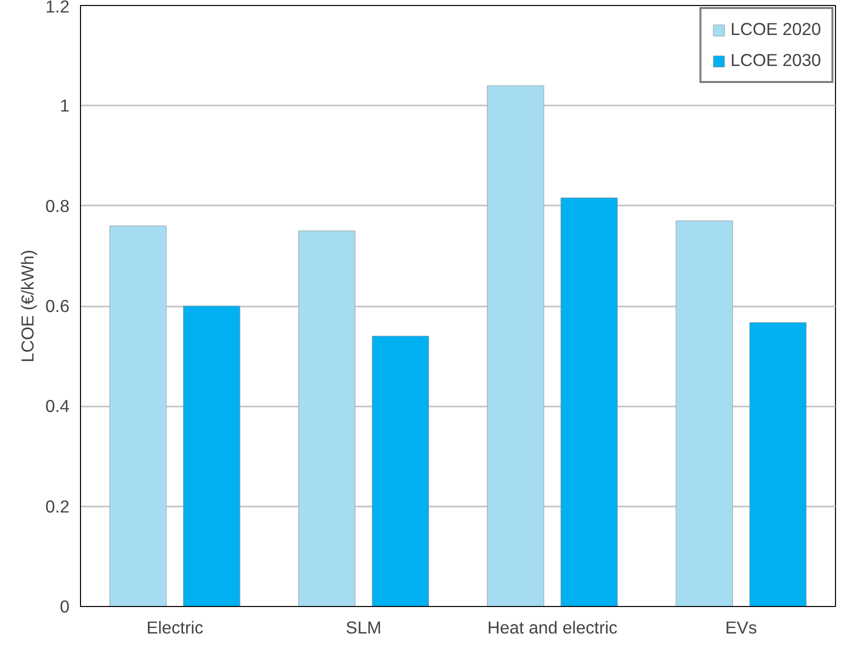 This screenshot has height=646, width=847. I want to click on y-tick-label: 0.4, so click(57, 406).